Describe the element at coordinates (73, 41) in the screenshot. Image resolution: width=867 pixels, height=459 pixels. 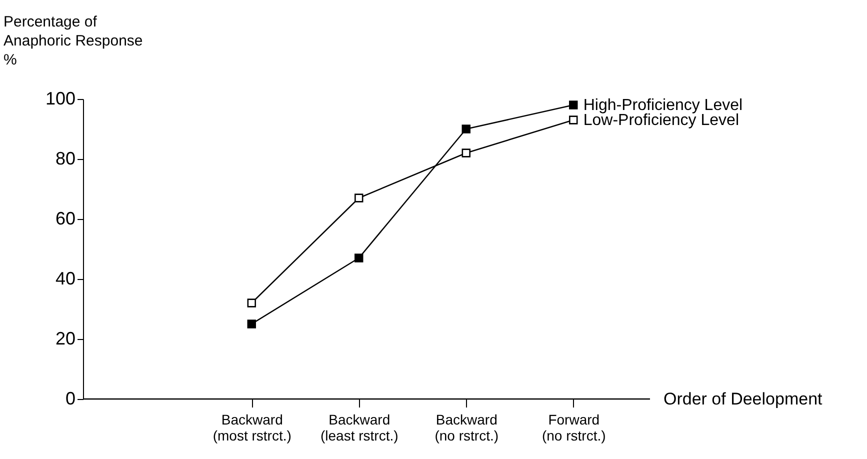
I see `y-axis-title: Percentage of Anaphoric Response %` at that location.